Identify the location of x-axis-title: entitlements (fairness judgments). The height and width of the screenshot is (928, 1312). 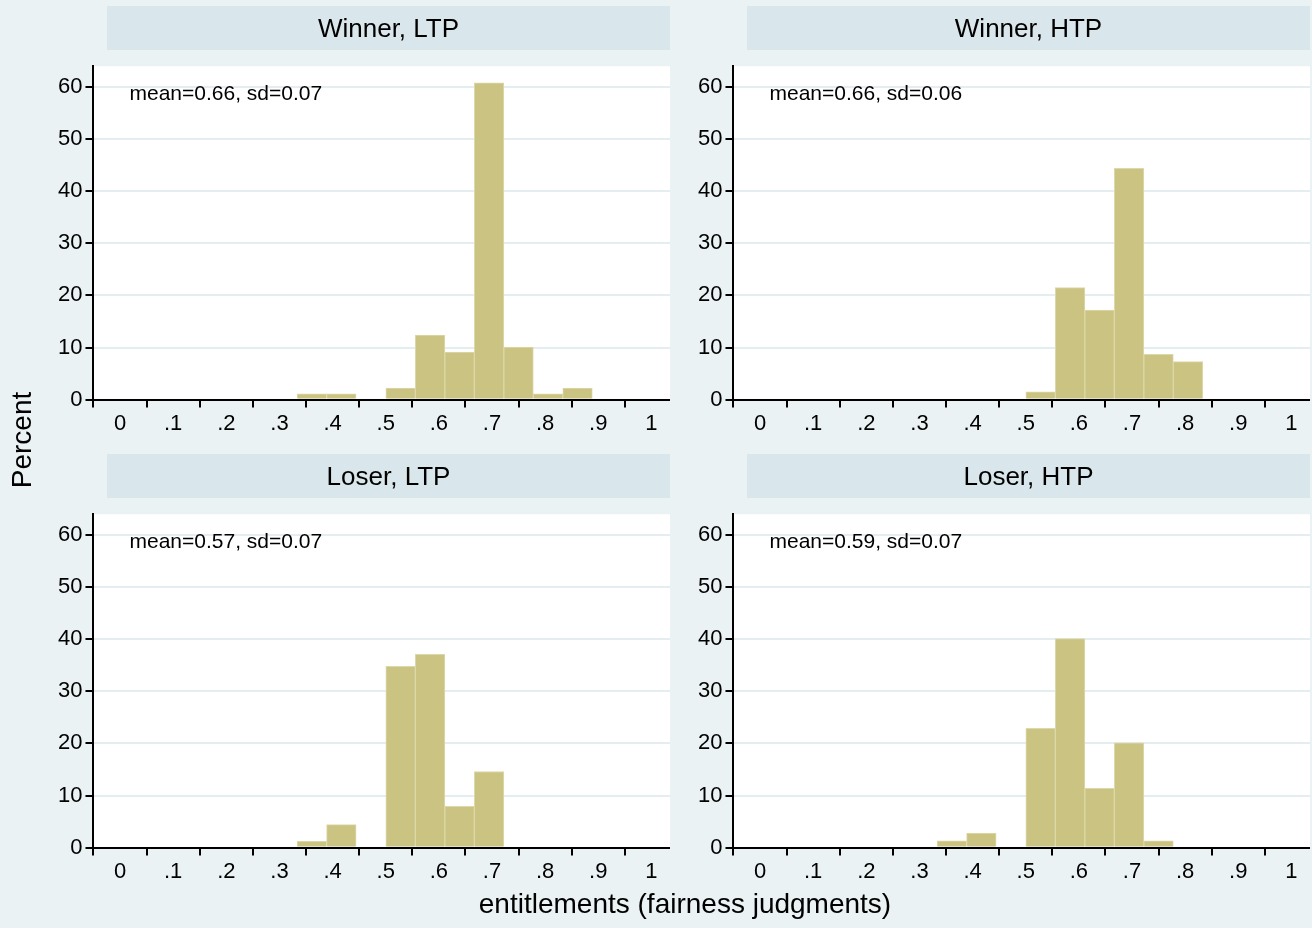
(685, 904).